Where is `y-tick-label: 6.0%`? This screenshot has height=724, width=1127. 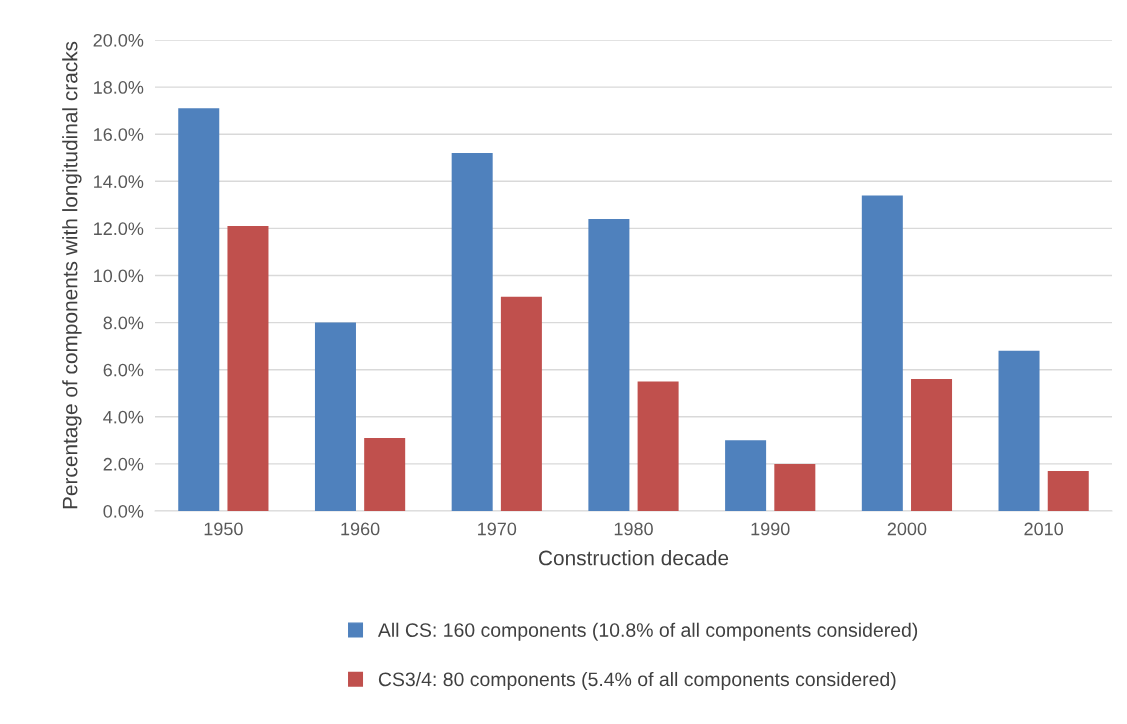
y-tick-label: 6.0% is located at coordinates (123, 370).